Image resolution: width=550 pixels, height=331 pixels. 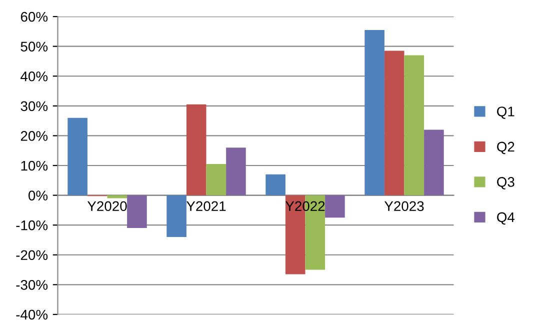 I want to click on x-tick-label: Y2020, so click(x=107, y=206).